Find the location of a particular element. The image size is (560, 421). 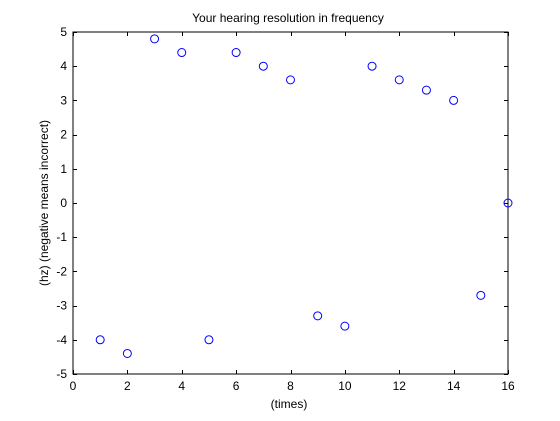

y-tick-label: 4 is located at coordinates (63, 66).